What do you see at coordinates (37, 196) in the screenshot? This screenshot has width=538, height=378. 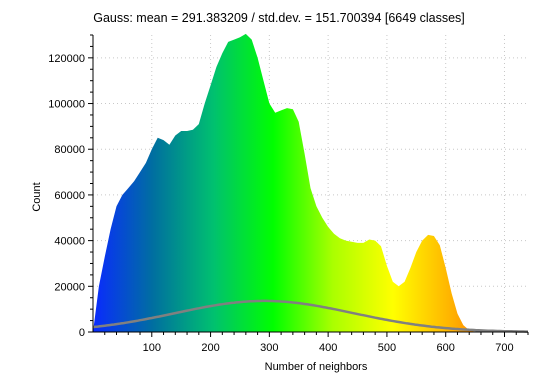 I see `y-axis-title: Count` at bounding box center [37, 196].